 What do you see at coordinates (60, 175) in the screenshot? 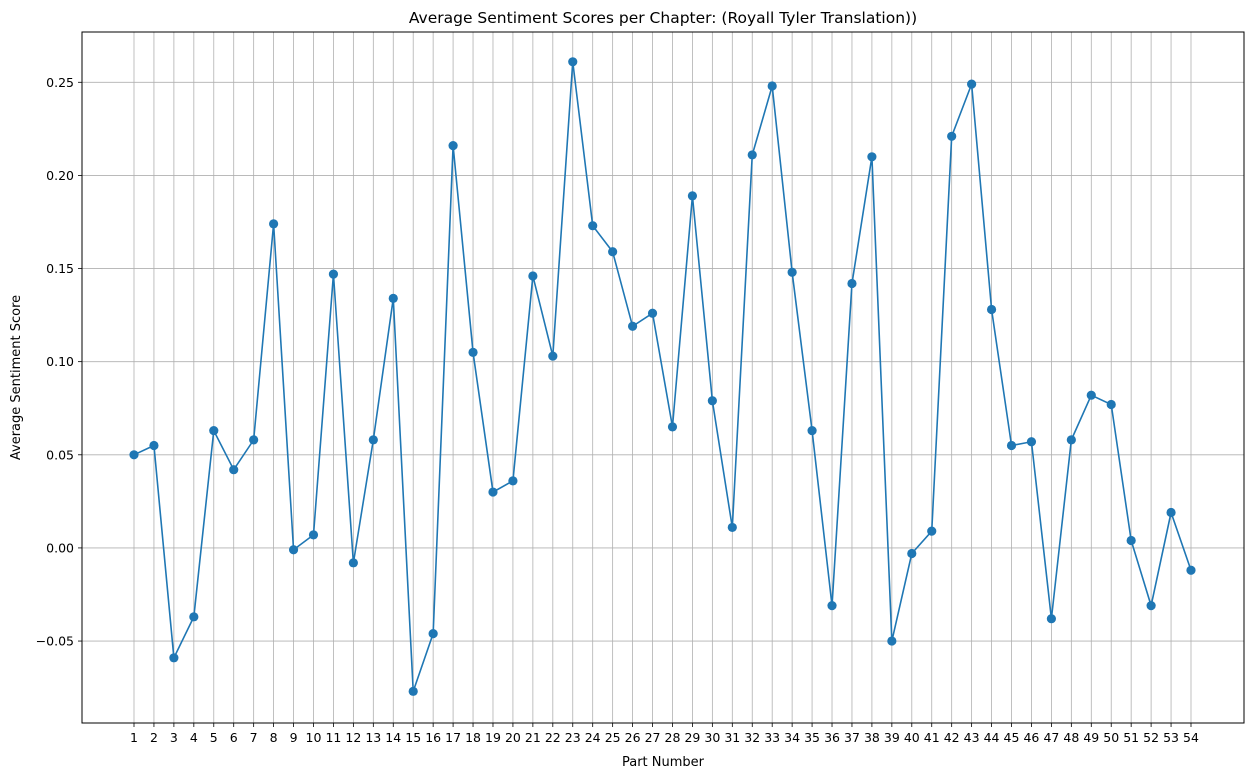
I see `y-tick-label: 0.20` at bounding box center [60, 175].